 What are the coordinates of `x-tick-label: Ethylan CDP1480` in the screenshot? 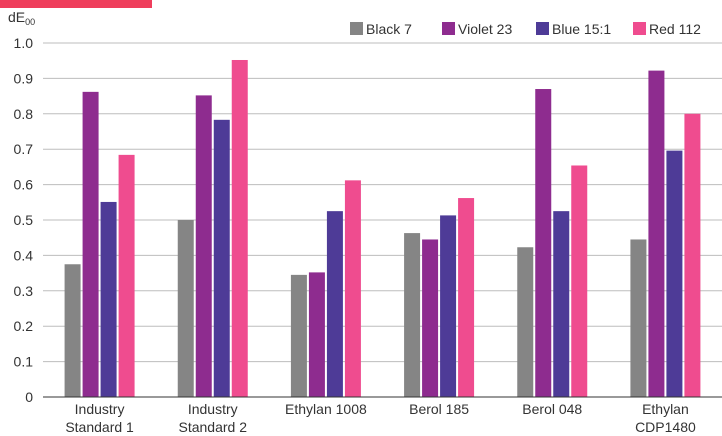 It's located at (665, 418).